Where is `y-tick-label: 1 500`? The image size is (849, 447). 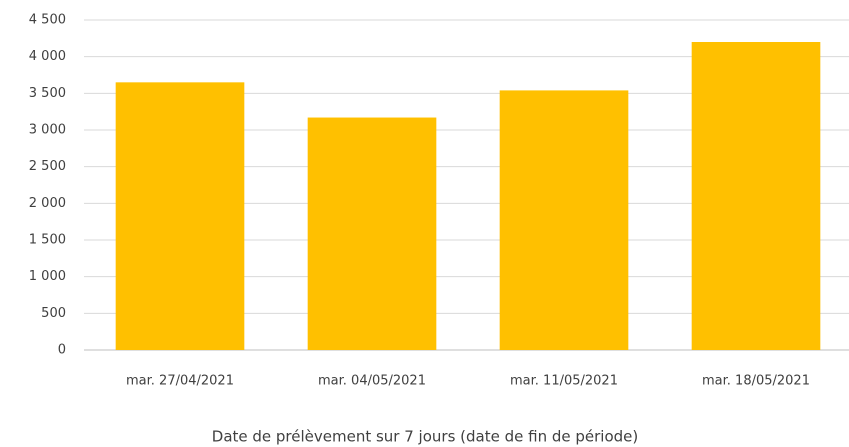
y-tick-label: 1 500 is located at coordinates (47, 240).